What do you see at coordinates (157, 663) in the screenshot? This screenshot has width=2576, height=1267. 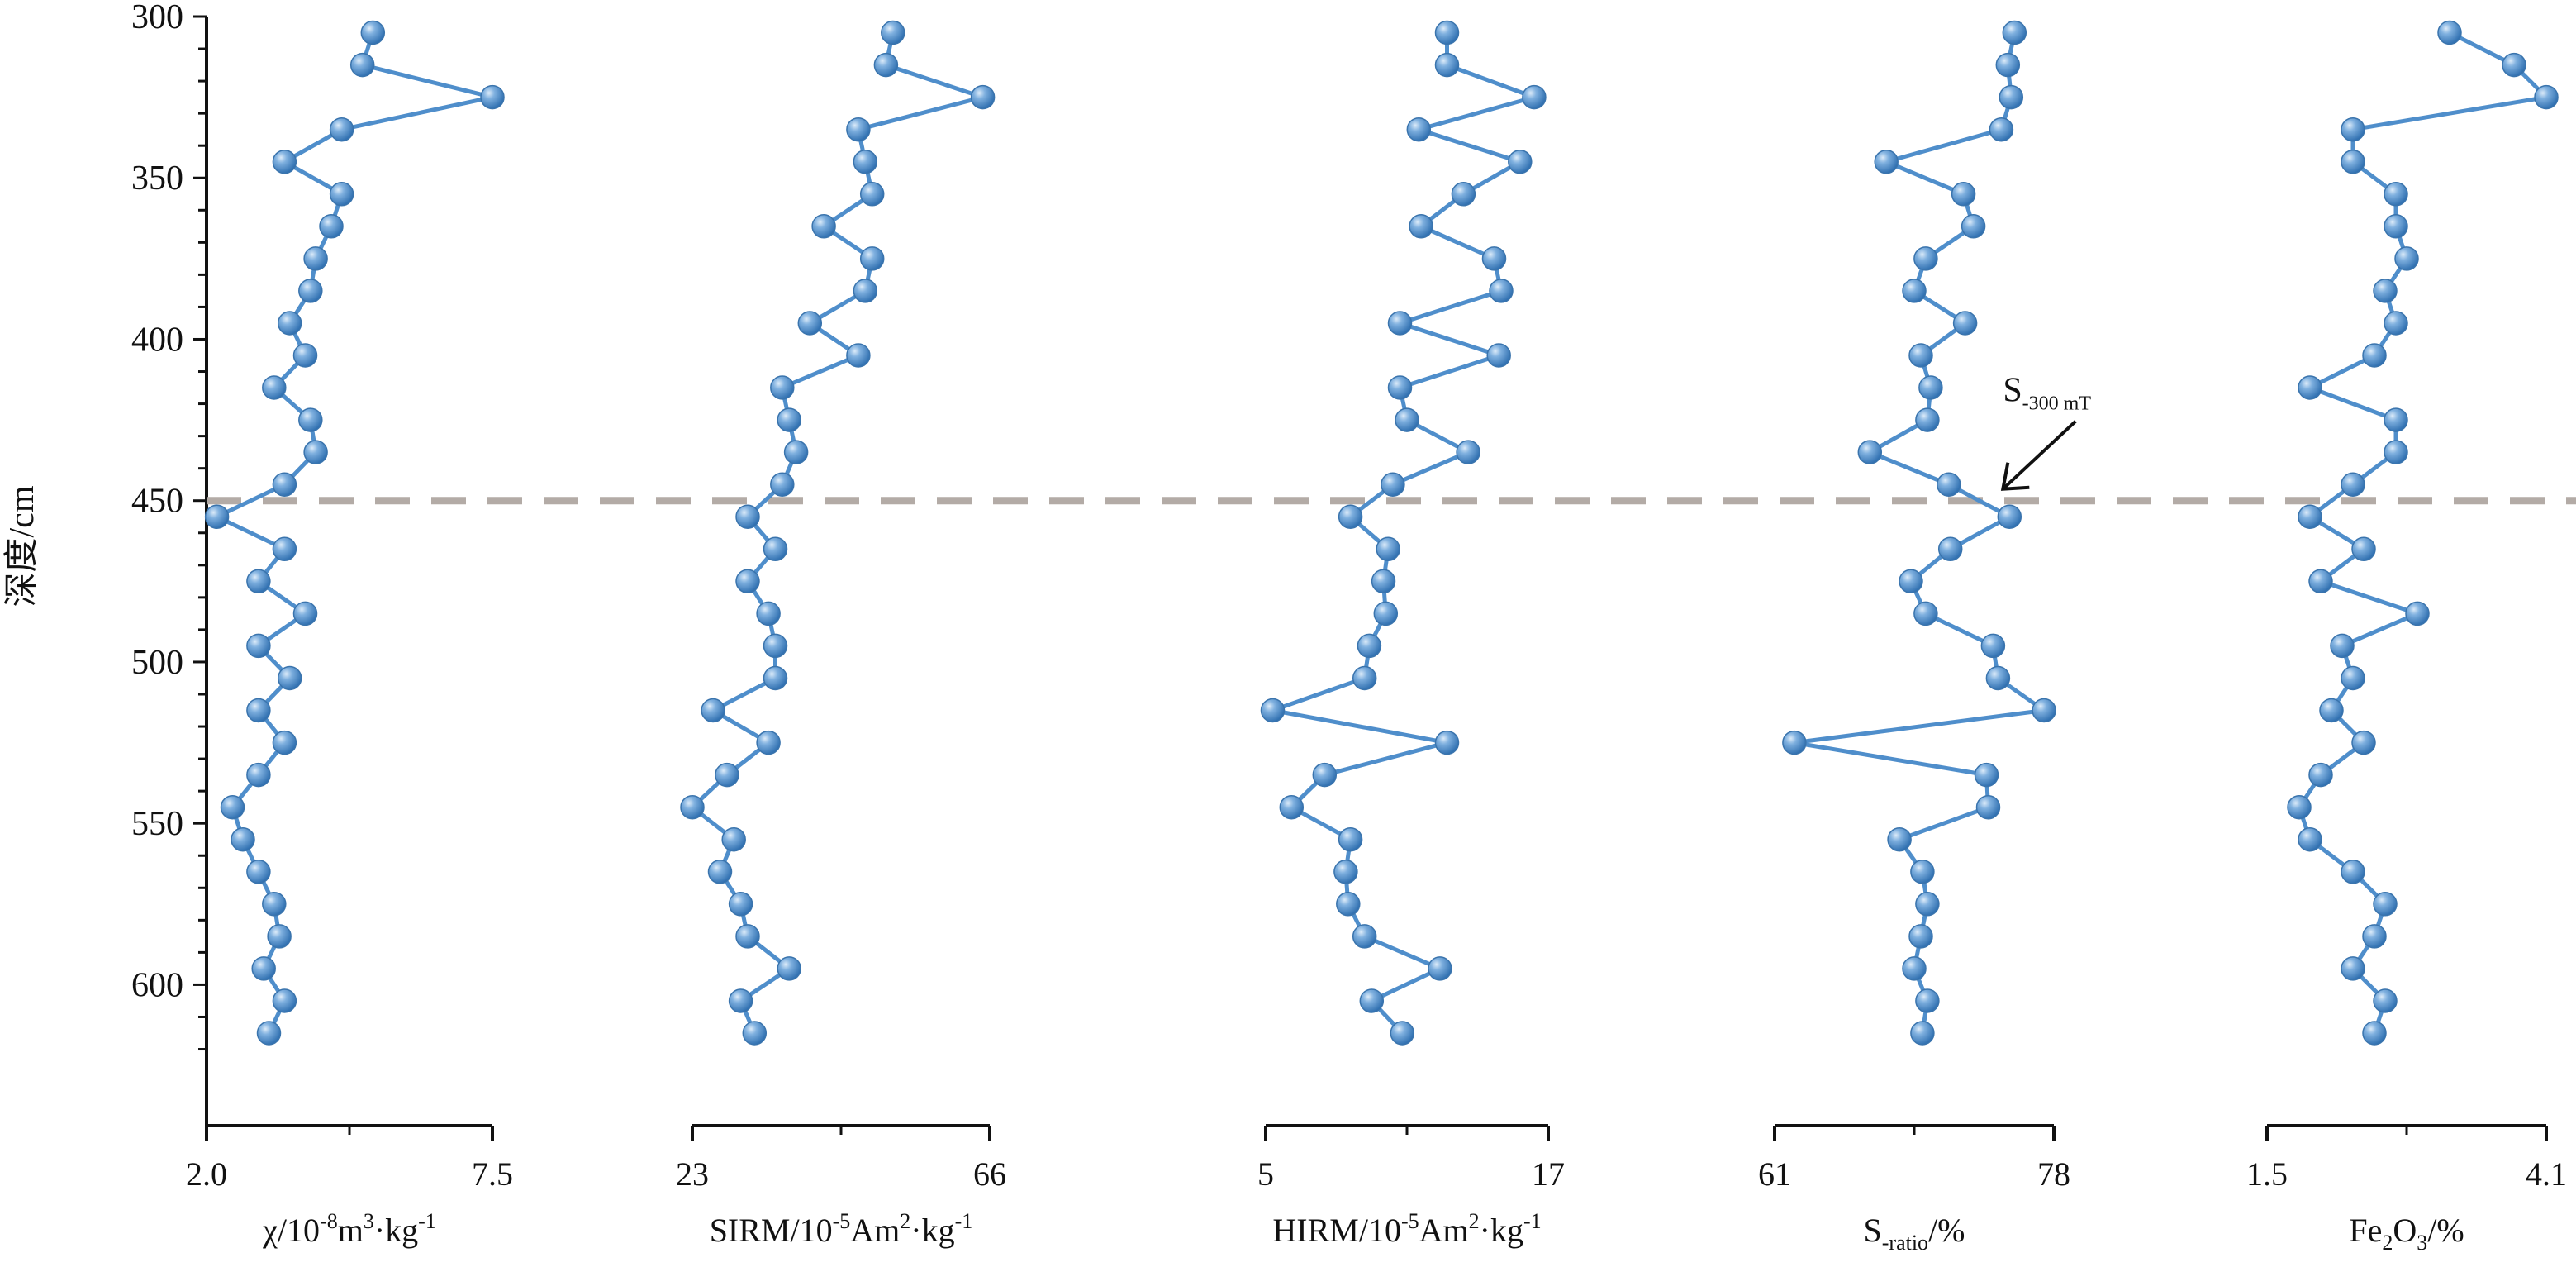 I see `depth-tick-label: 500` at bounding box center [157, 663].